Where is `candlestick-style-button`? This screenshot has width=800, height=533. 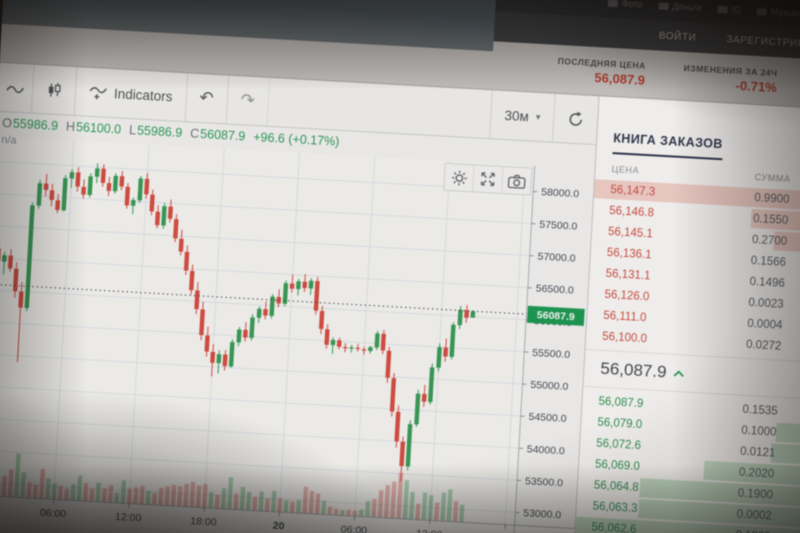
candlestick-style-button is located at coordinates (54, 90).